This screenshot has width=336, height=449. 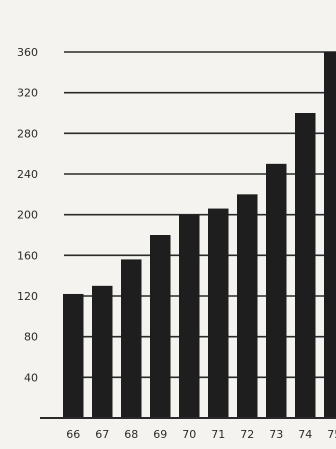 I want to click on y-tick-label: 280, so click(x=27, y=133).